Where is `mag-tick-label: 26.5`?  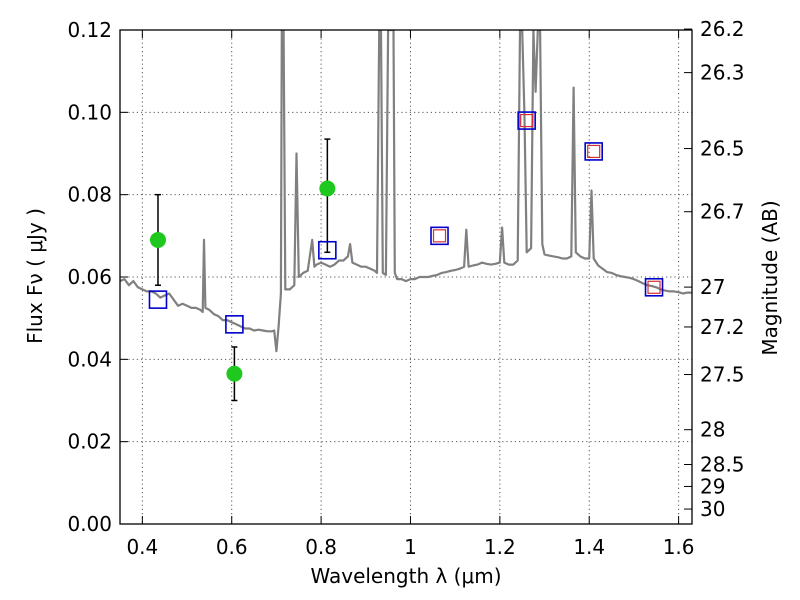 mag-tick-label: 26.5 is located at coordinates (722, 149).